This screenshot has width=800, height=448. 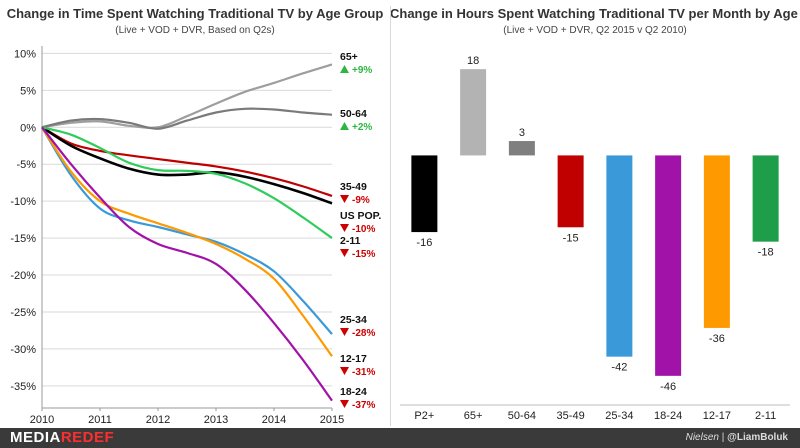 I want to click on y-tick-label: -30%, so click(x=23, y=350).